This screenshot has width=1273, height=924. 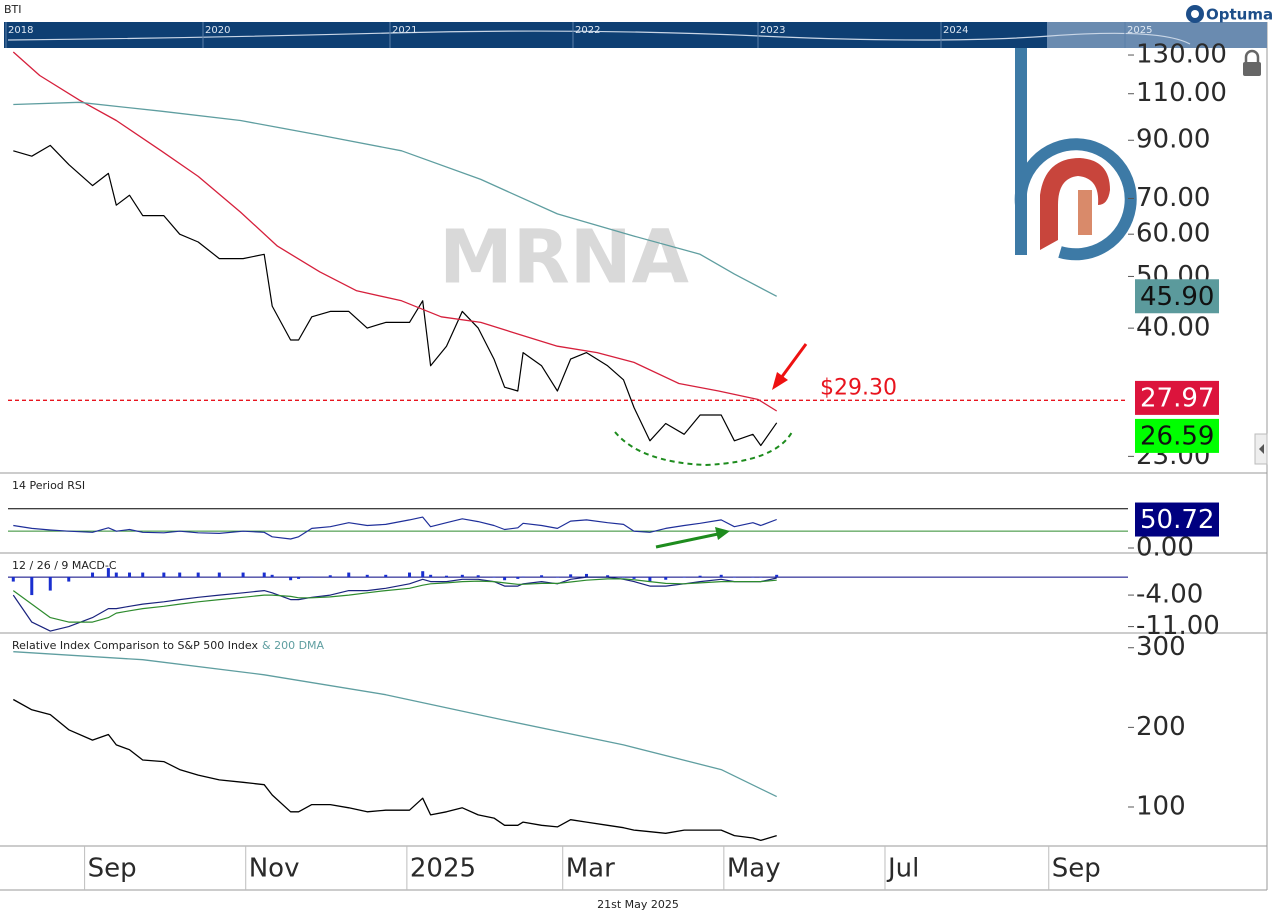 I want to click on x-tick-label: Jul, so click(x=902, y=869).